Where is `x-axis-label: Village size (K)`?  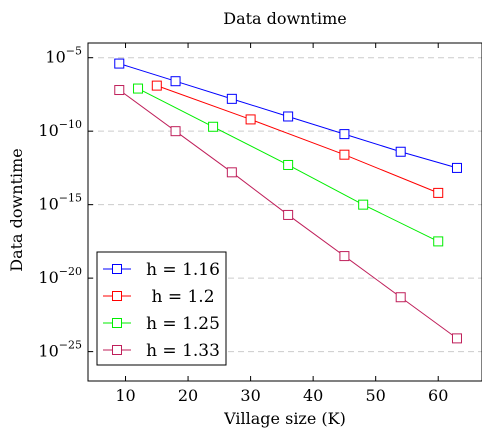
x-axis-label: Village size (K) is located at coordinates (284, 418).